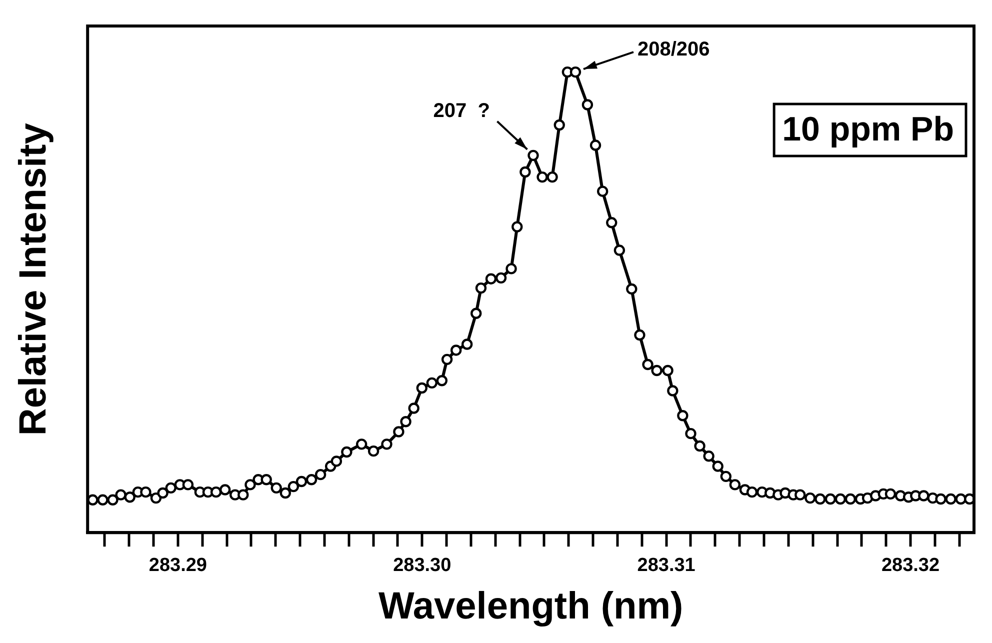  I want to click on annotation: 207 ?, so click(461, 111).